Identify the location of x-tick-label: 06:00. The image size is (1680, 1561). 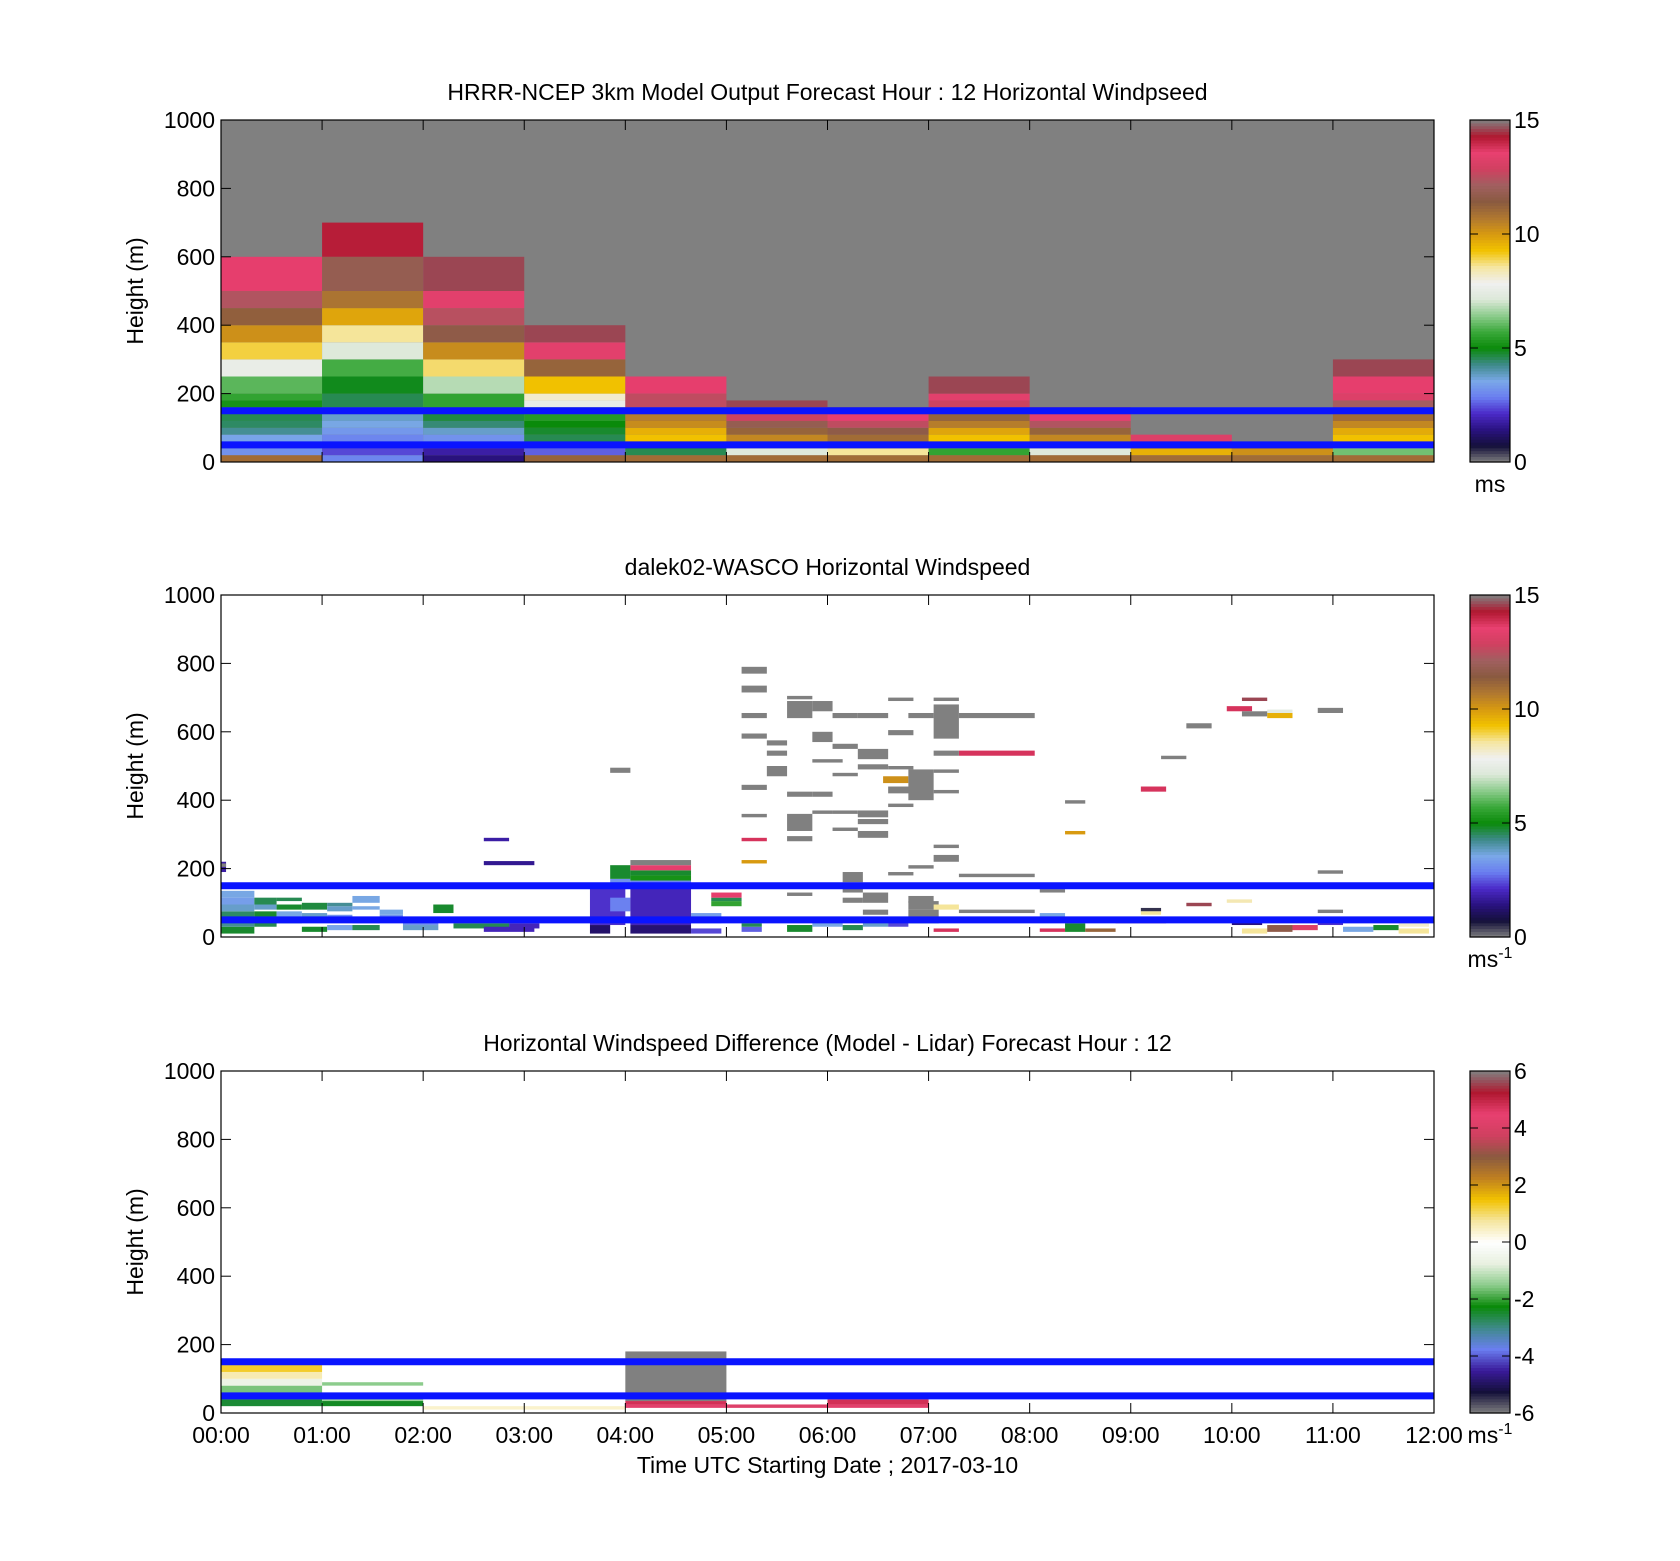
(828, 1435).